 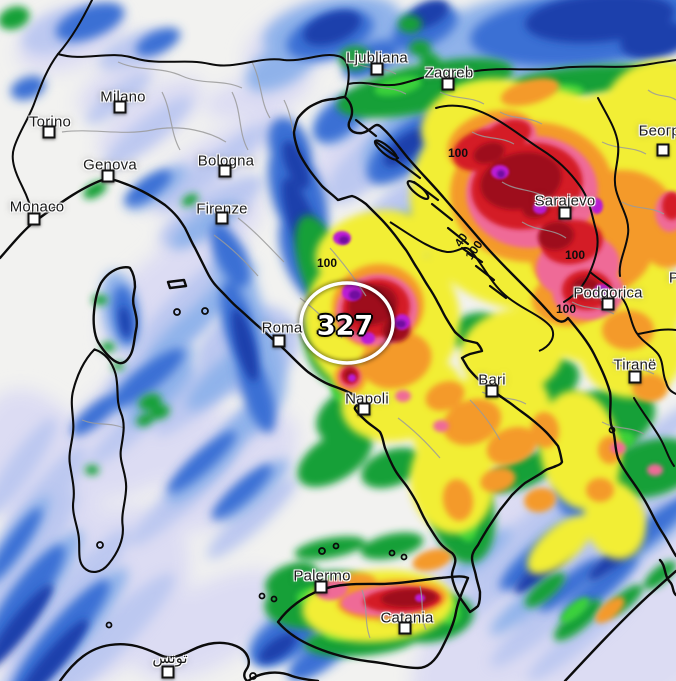 What do you see at coordinates (431, 209) in the screenshot?
I see `island-slivers` at bounding box center [431, 209].